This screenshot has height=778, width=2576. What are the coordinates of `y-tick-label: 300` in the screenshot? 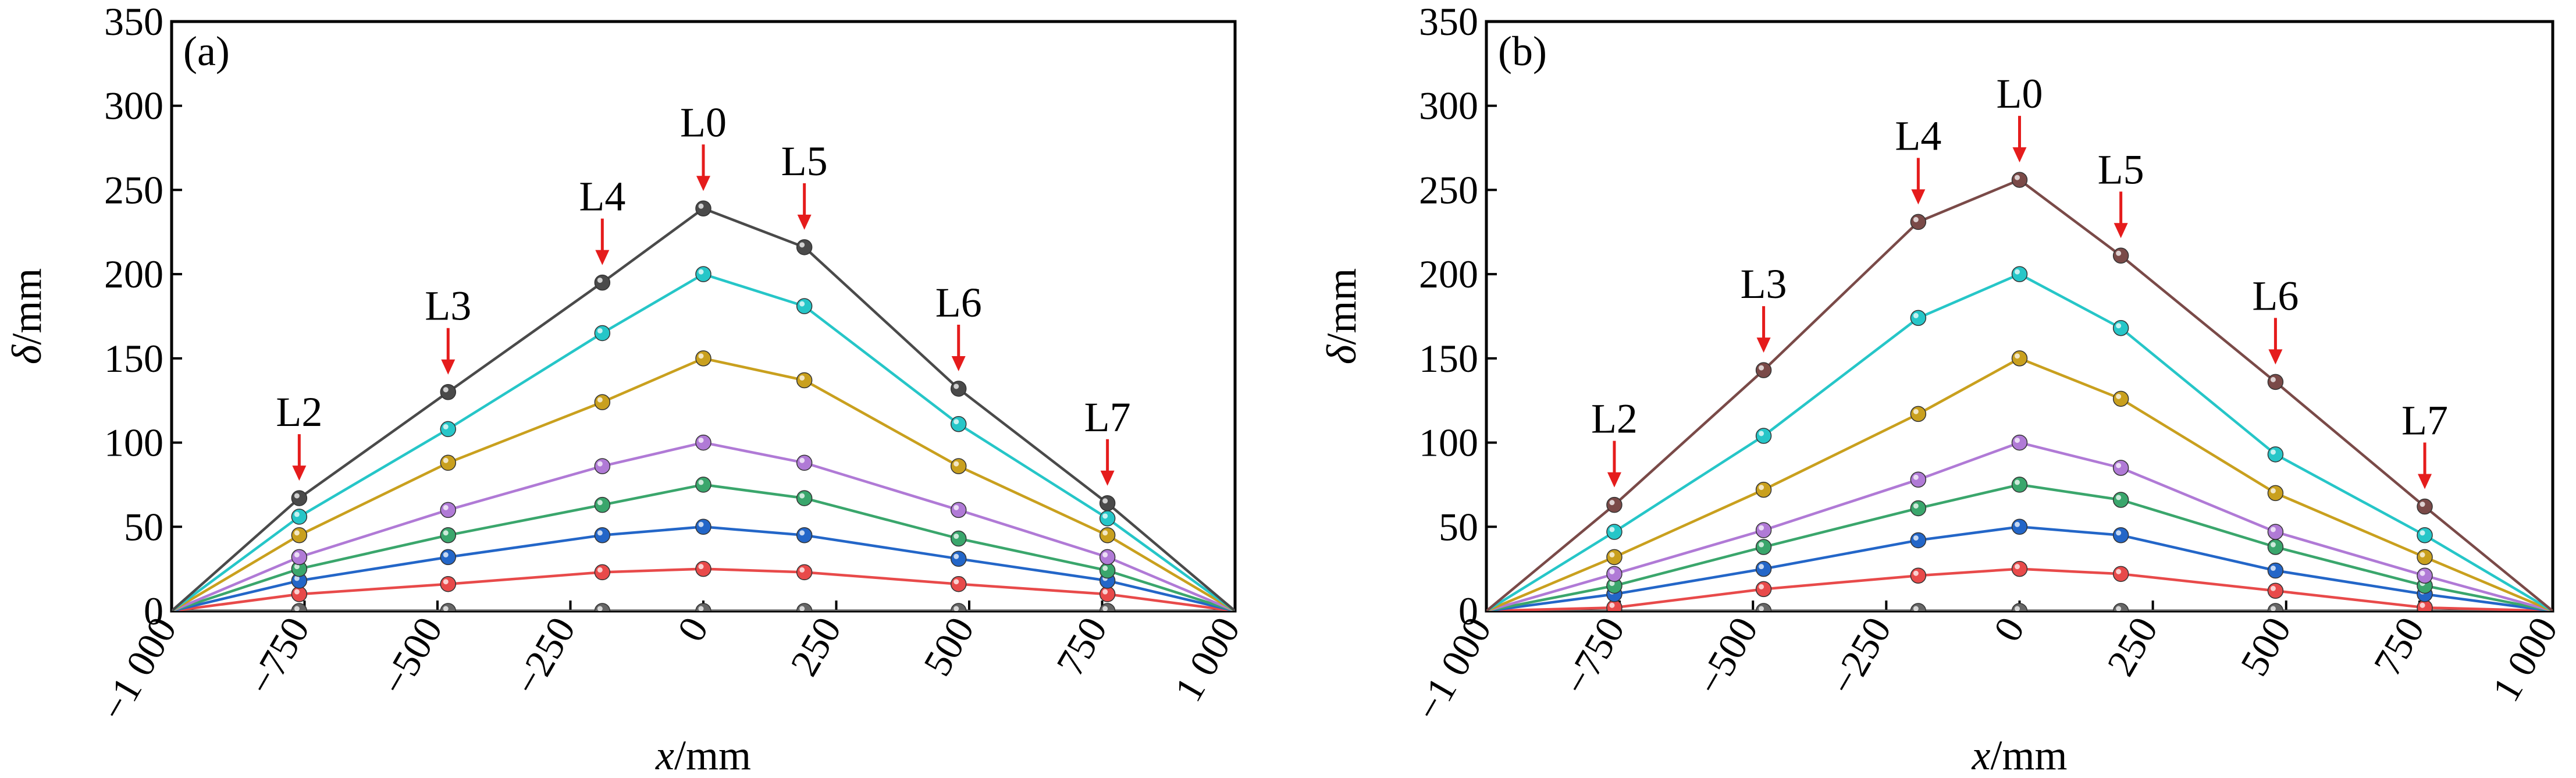 It's located at (133, 106).